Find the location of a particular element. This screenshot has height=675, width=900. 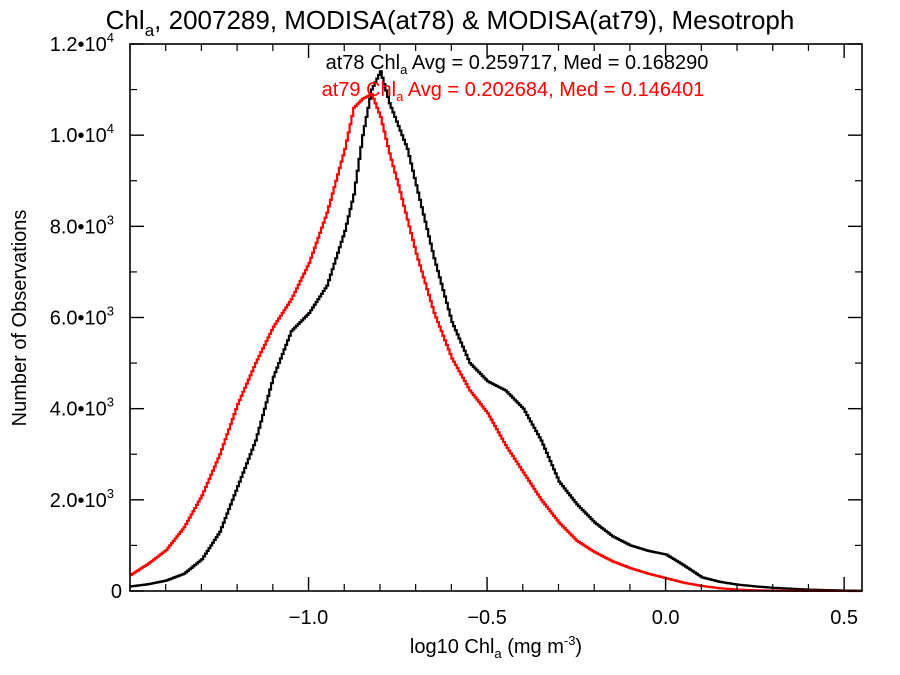

legend-at79-prefix: at79 Chl is located at coordinates (359, 90).